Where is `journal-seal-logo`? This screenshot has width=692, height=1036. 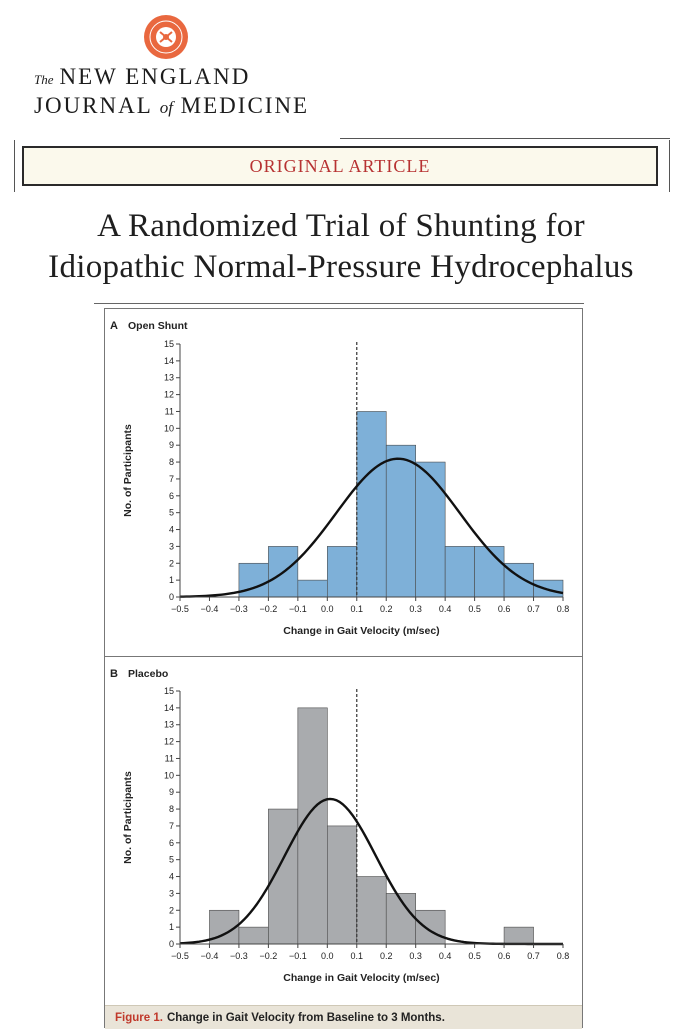
journal-seal-logo is located at coordinates (166, 37).